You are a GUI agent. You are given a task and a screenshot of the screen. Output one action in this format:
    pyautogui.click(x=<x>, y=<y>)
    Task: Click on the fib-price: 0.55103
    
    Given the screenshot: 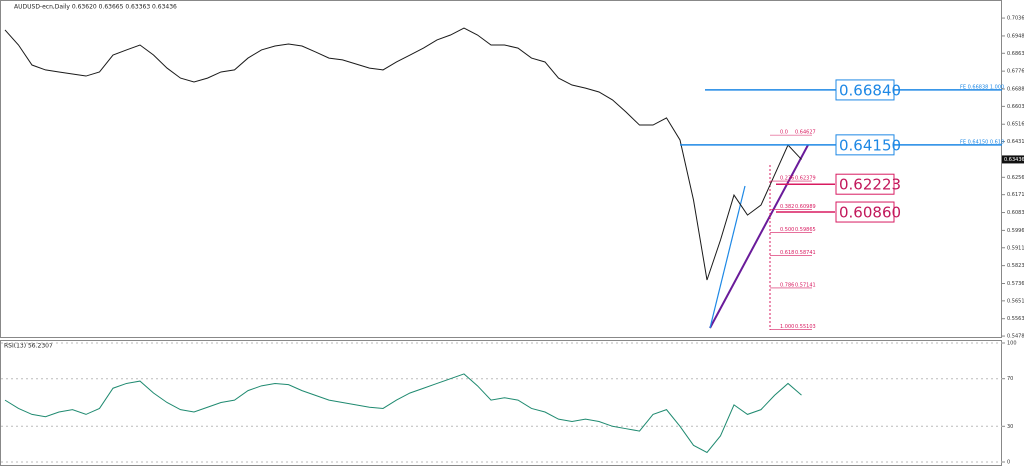 What is the action you would take?
    pyautogui.click(x=805, y=327)
    